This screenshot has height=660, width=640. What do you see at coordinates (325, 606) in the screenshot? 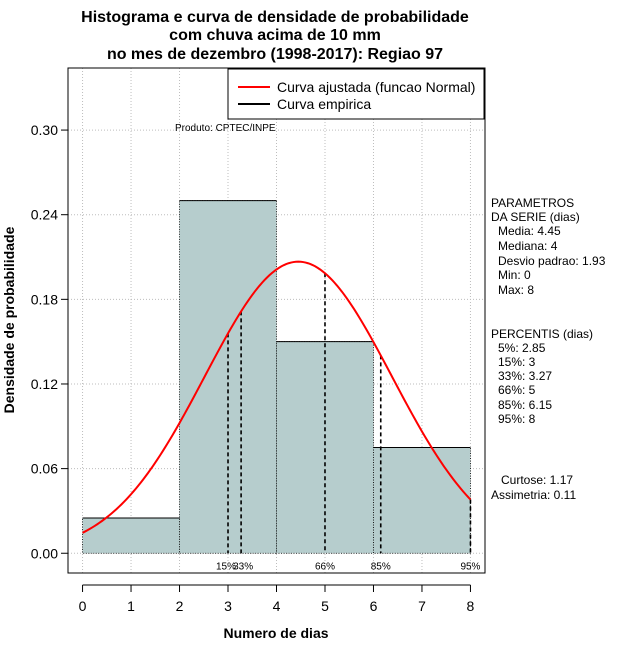
I see `x-tick-label-5: 5` at bounding box center [325, 606].